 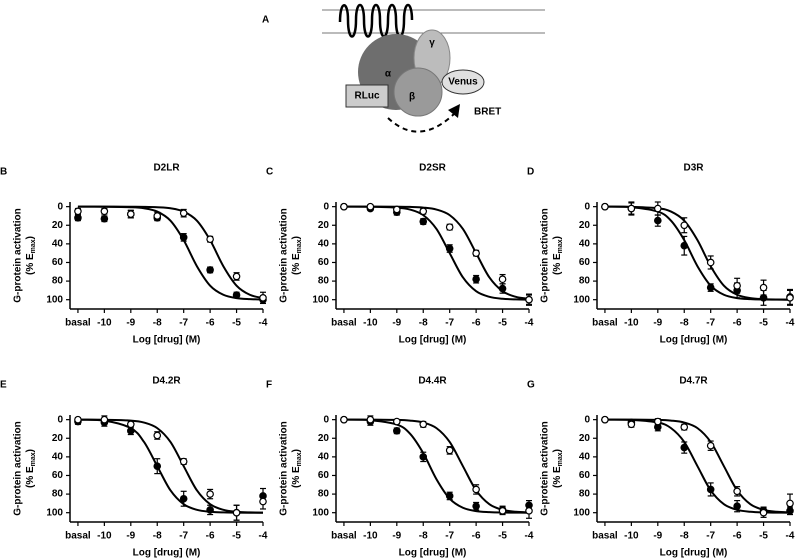 I want to click on x-tick-label: basal, so click(x=605, y=323).